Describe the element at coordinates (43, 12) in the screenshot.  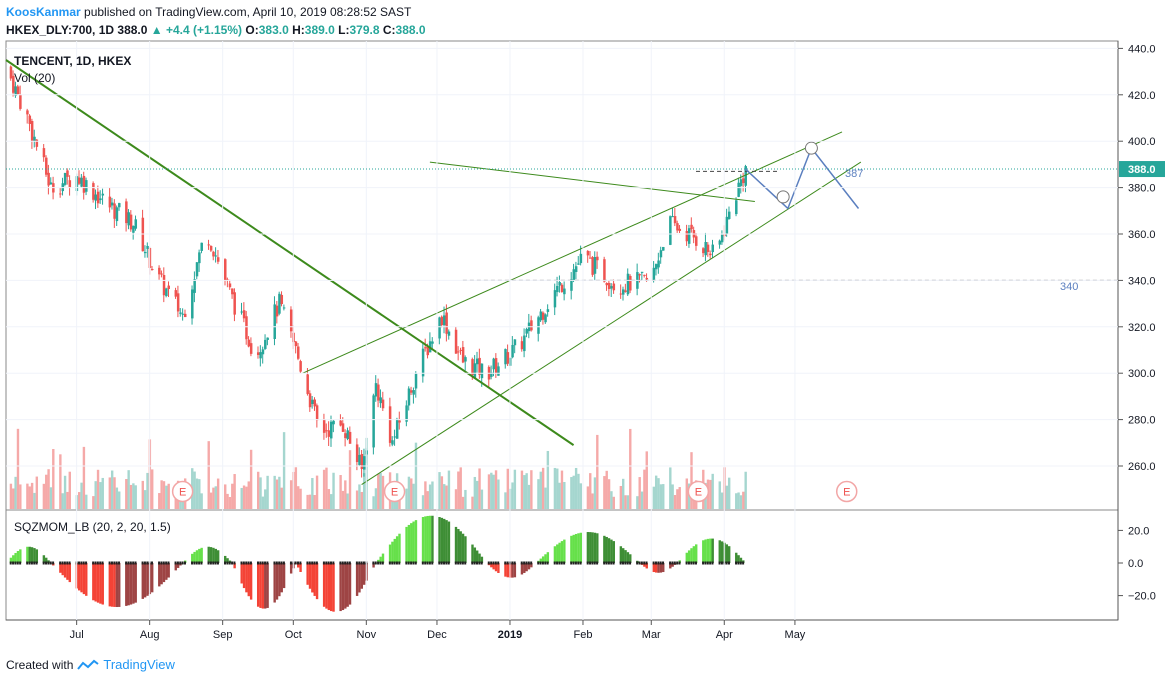
I see `author-name: KoosKanmar` at that location.